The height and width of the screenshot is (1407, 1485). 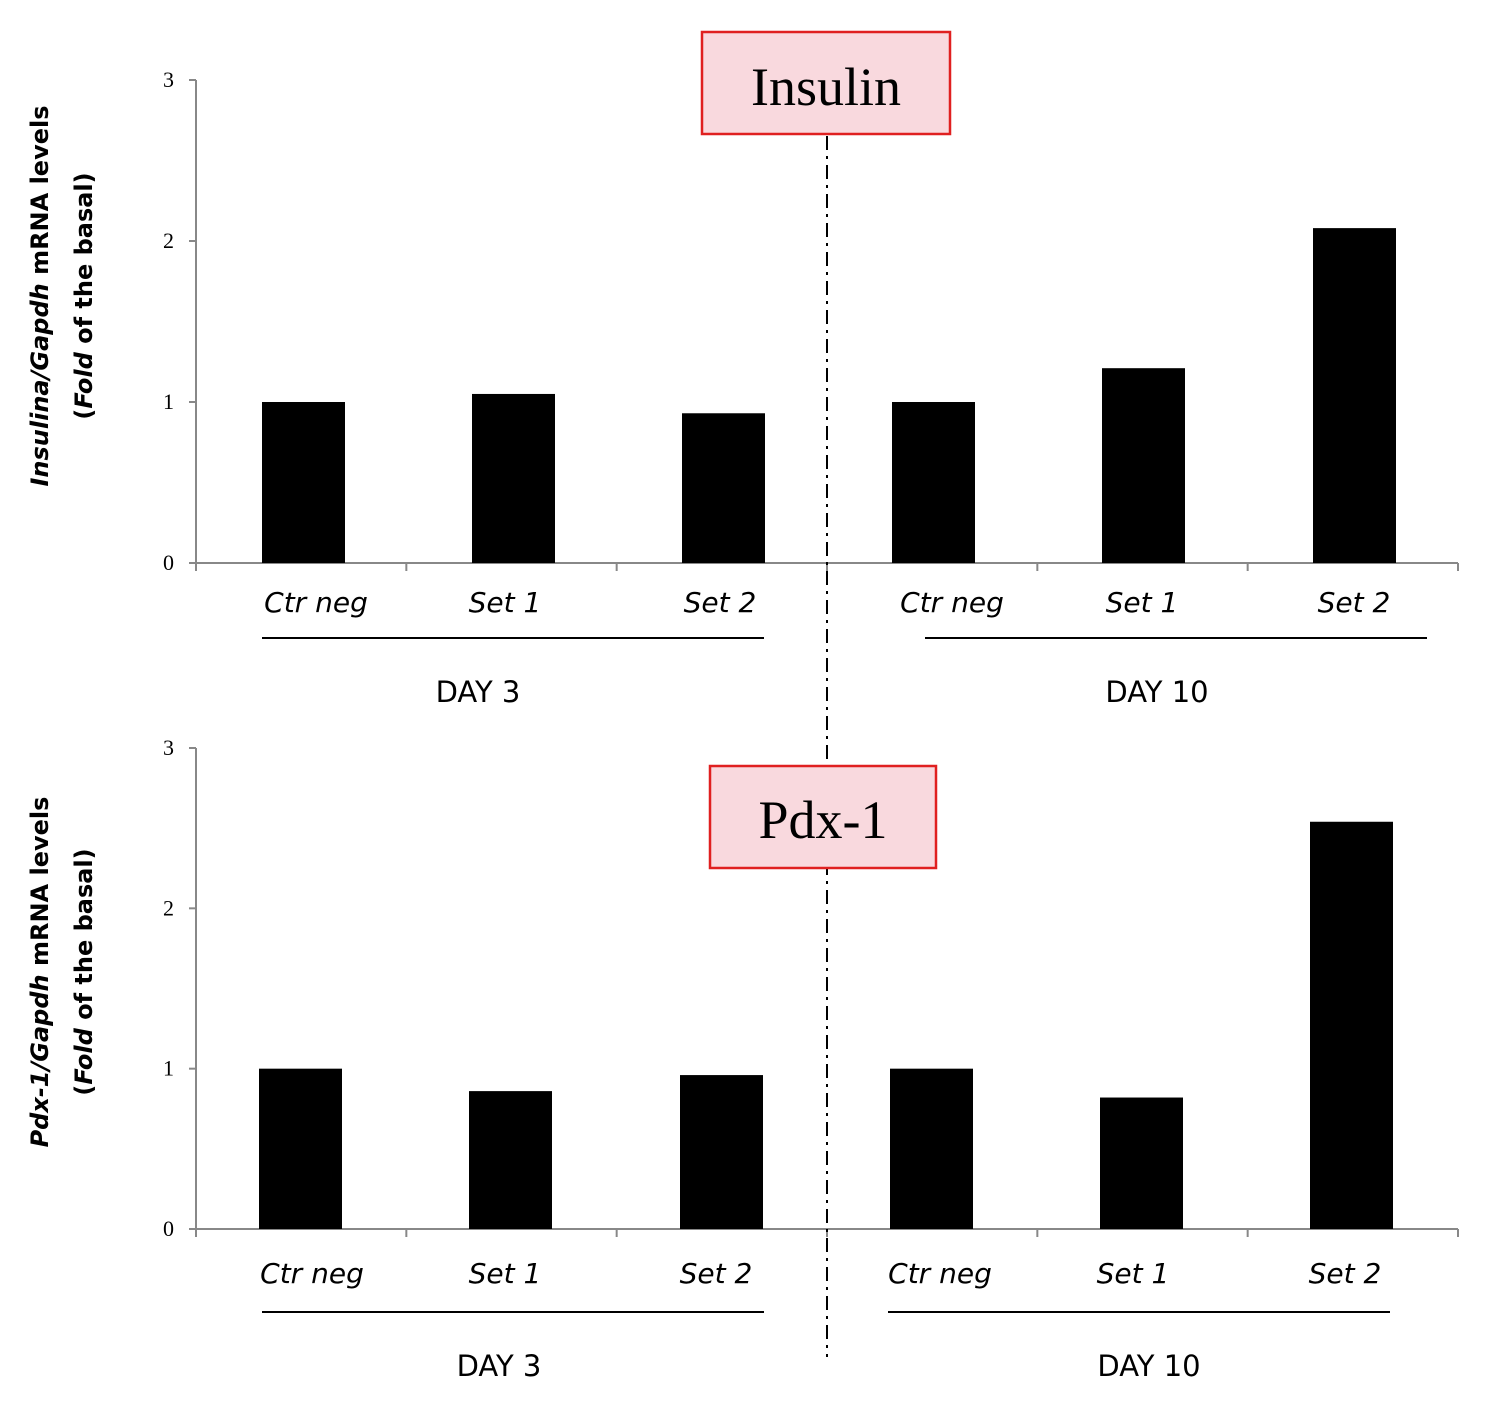 What do you see at coordinates (40, 972) in the screenshot?
I see `y-axis-label-line-1: Pdx-1/Gapdh mRNA levels` at bounding box center [40, 972].